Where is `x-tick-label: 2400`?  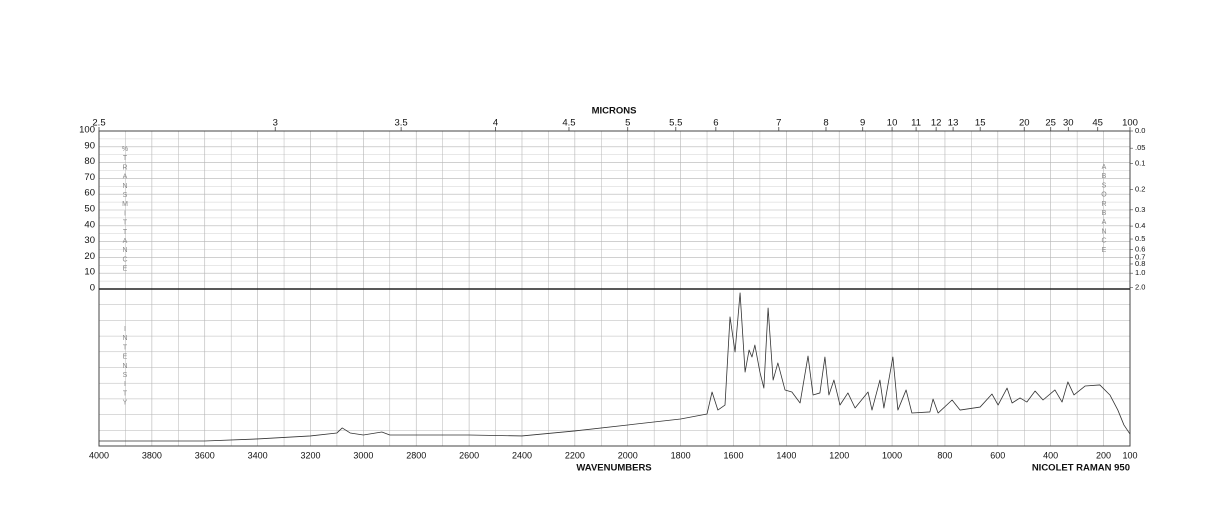
x-tick-label: 2400 is located at coordinates (522, 455).